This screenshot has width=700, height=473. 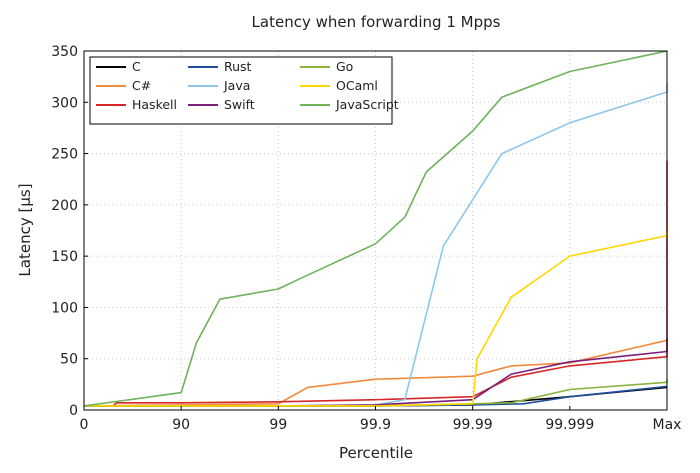 I want to click on chart-title: Latency when forwarding 1 Mpps, so click(x=376, y=22).